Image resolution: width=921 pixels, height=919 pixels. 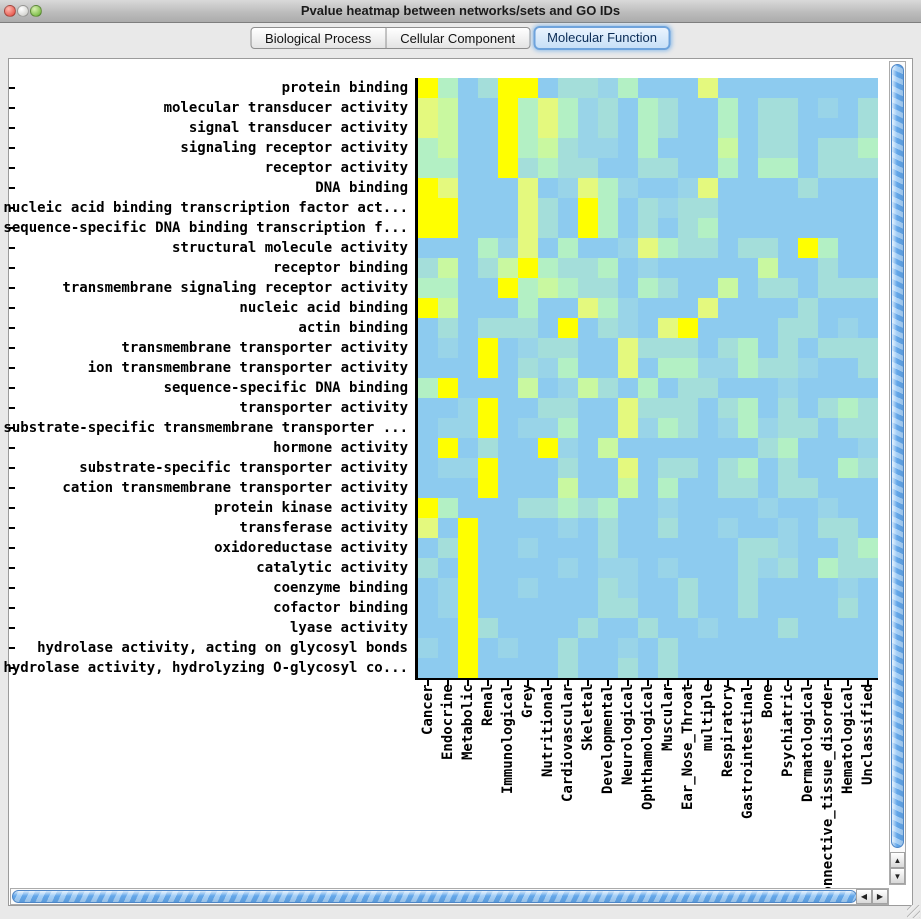 I want to click on row-label: receptor activity, so click(x=336, y=168).